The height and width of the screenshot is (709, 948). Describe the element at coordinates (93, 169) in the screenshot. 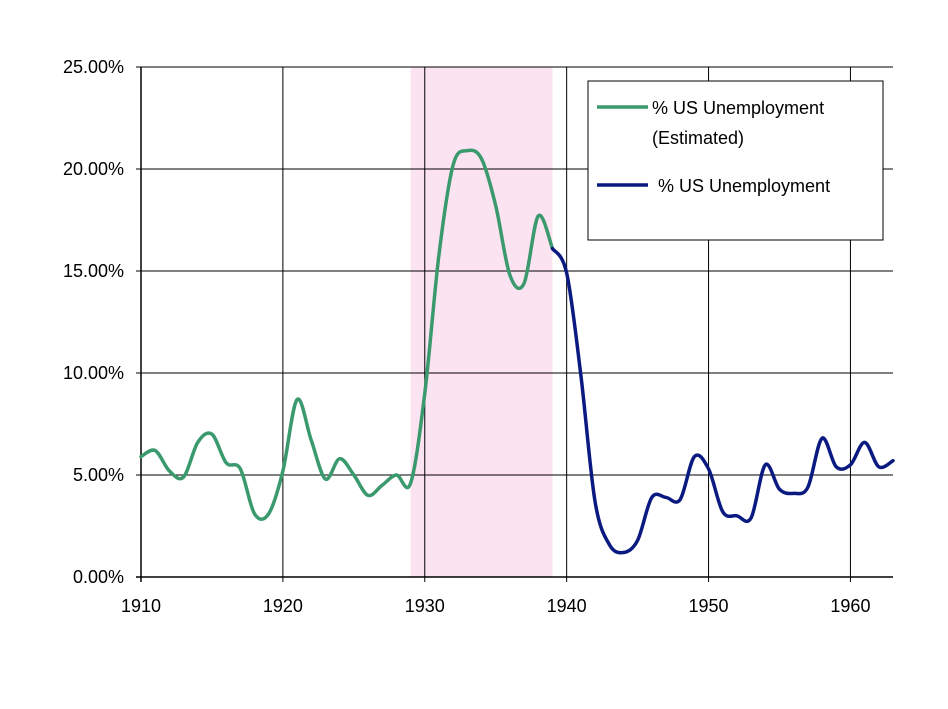

I see `y-tick-label: 20.00%` at that location.